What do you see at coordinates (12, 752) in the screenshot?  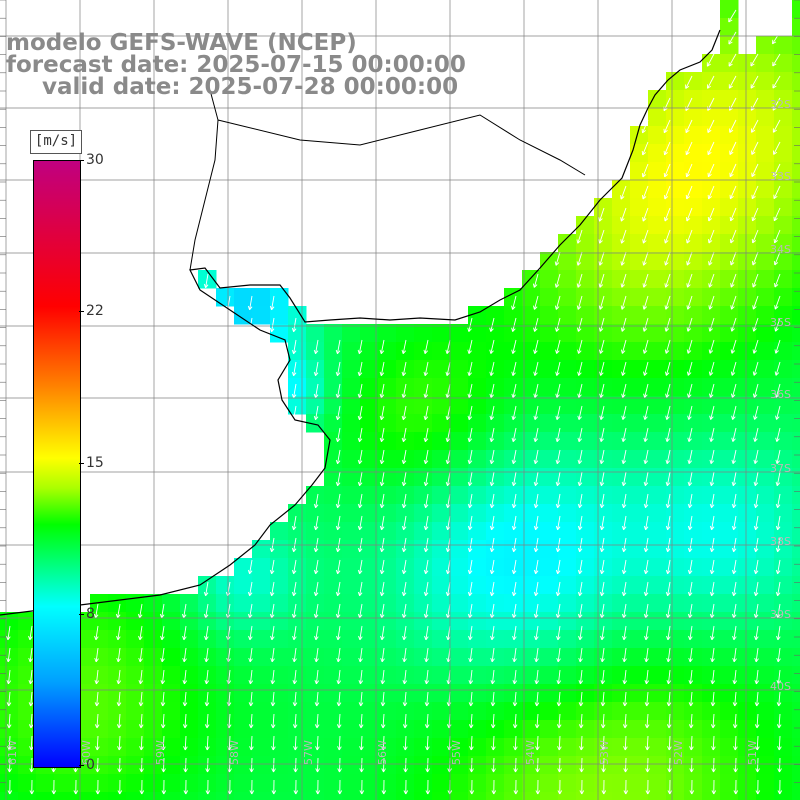 I see `lon-label: 61W` at bounding box center [12, 752].